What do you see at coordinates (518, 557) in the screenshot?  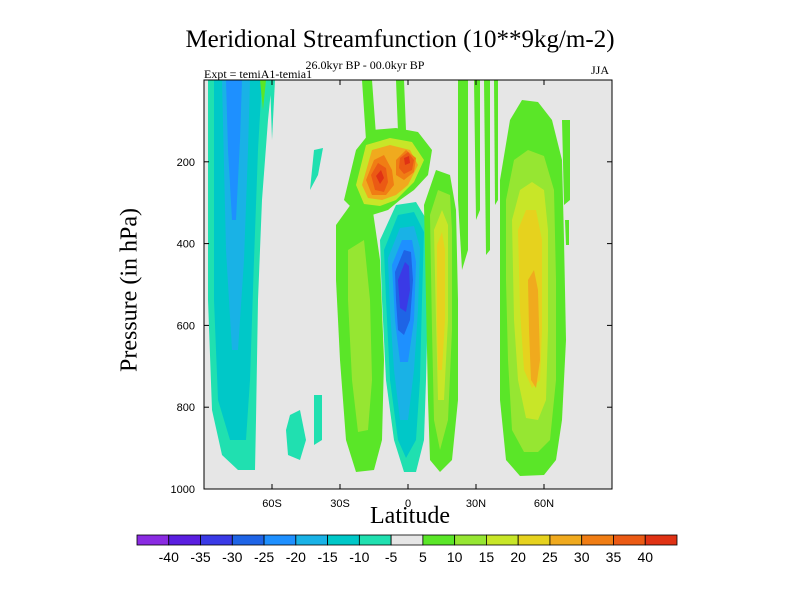 I see `colorbar-label: 20` at bounding box center [518, 557].